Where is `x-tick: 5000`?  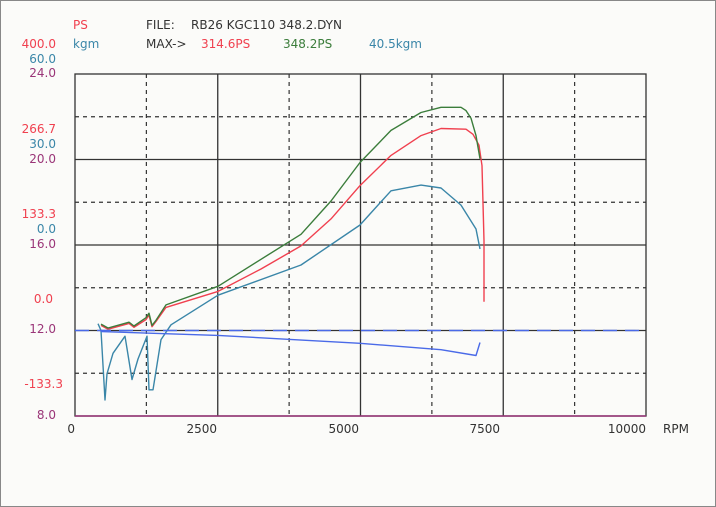
x-tick: 5000 is located at coordinates (343, 429).